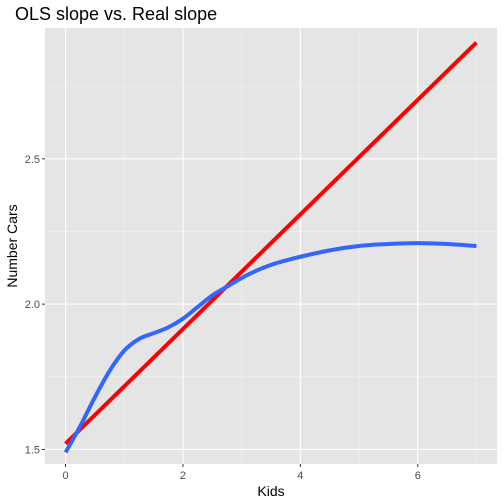  What do you see at coordinates (418, 476) in the screenshot?
I see `x-tick-label: 6` at bounding box center [418, 476].